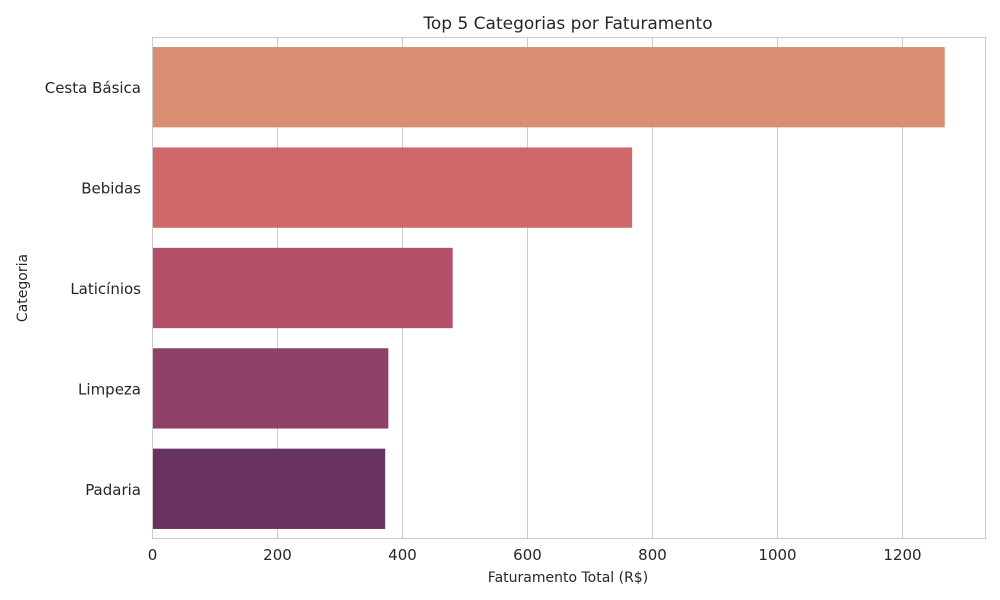 The width and height of the screenshot is (1000, 600). What do you see at coordinates (902, 555) in the screenshot?
I see `x-tick-label: 1200` at bounding box center [902, 555].